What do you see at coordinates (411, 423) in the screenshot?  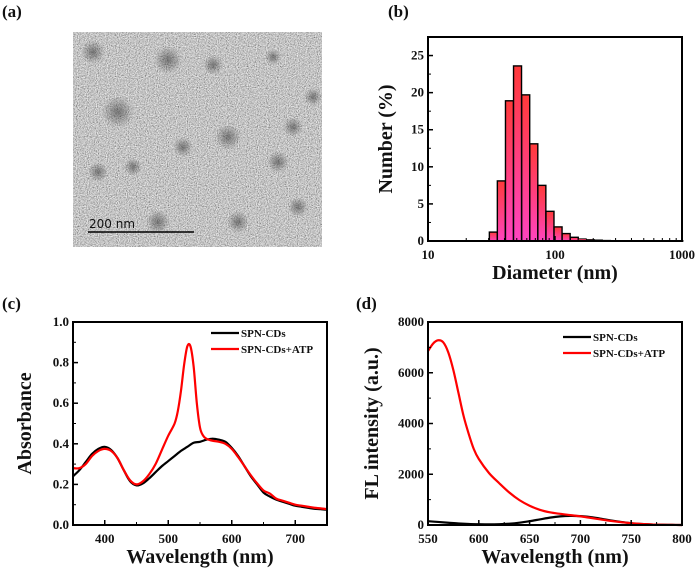 I see `d-ytick-label: 4000` at bounding box center [411, 423].